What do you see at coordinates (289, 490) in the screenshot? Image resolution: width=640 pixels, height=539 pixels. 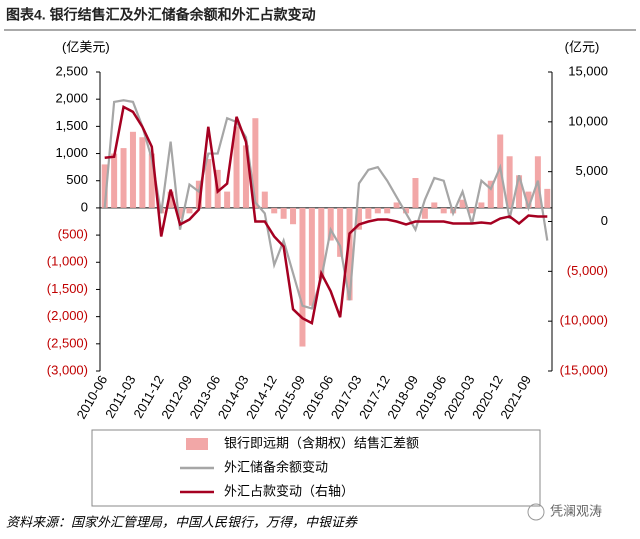 I see `legend-label: 外汇占款变动（右轴）` at bounding box center [289, 490].